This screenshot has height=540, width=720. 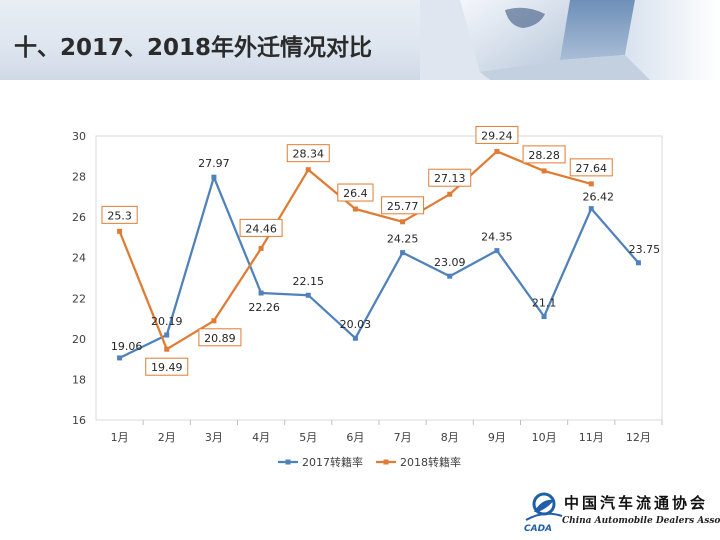 I want to click on data-label: 22.15, so click(x=309, y=281).